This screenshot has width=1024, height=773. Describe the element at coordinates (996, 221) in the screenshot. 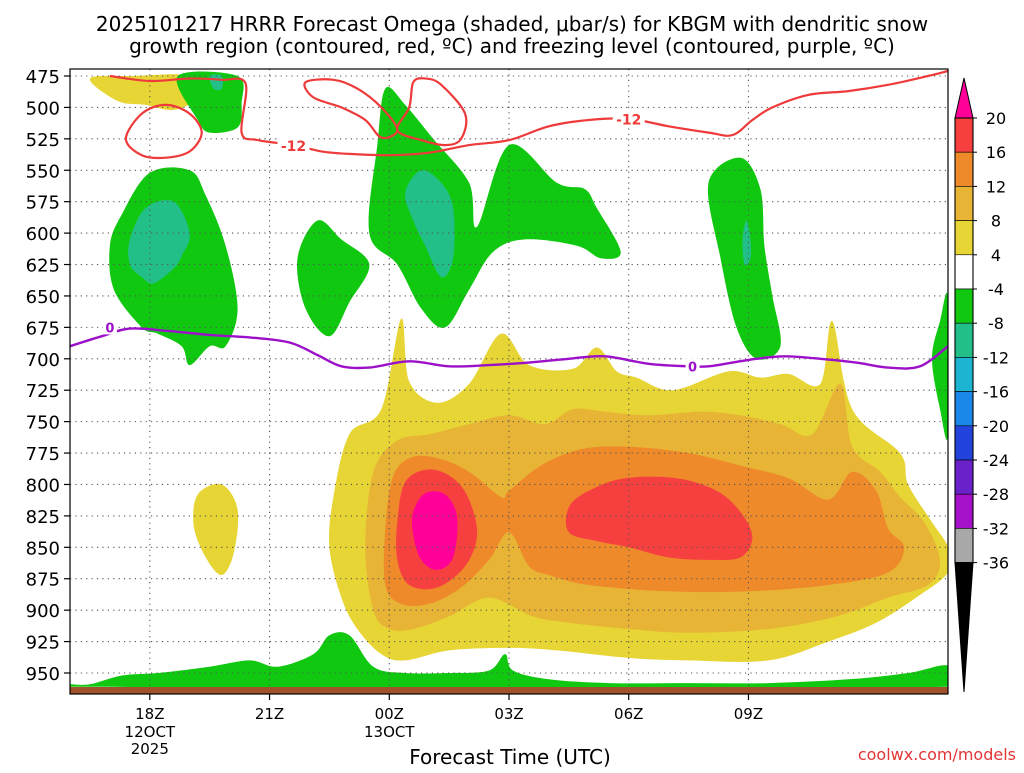

I see `colorbar-label-8: 8` at that location.